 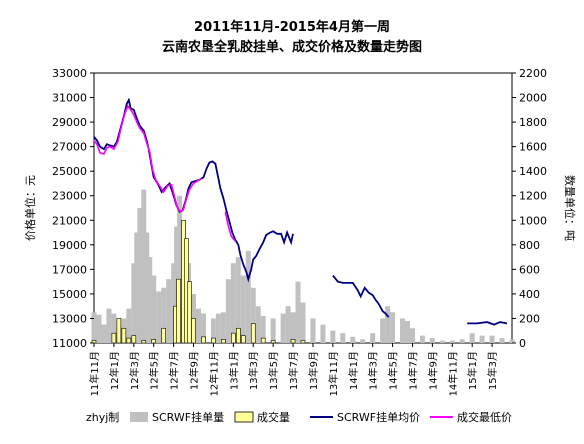 What do you see at coordinates (69, 294) in the screenshot?
I see `left-tick-label: 15000` at bounding box center [69, 294].